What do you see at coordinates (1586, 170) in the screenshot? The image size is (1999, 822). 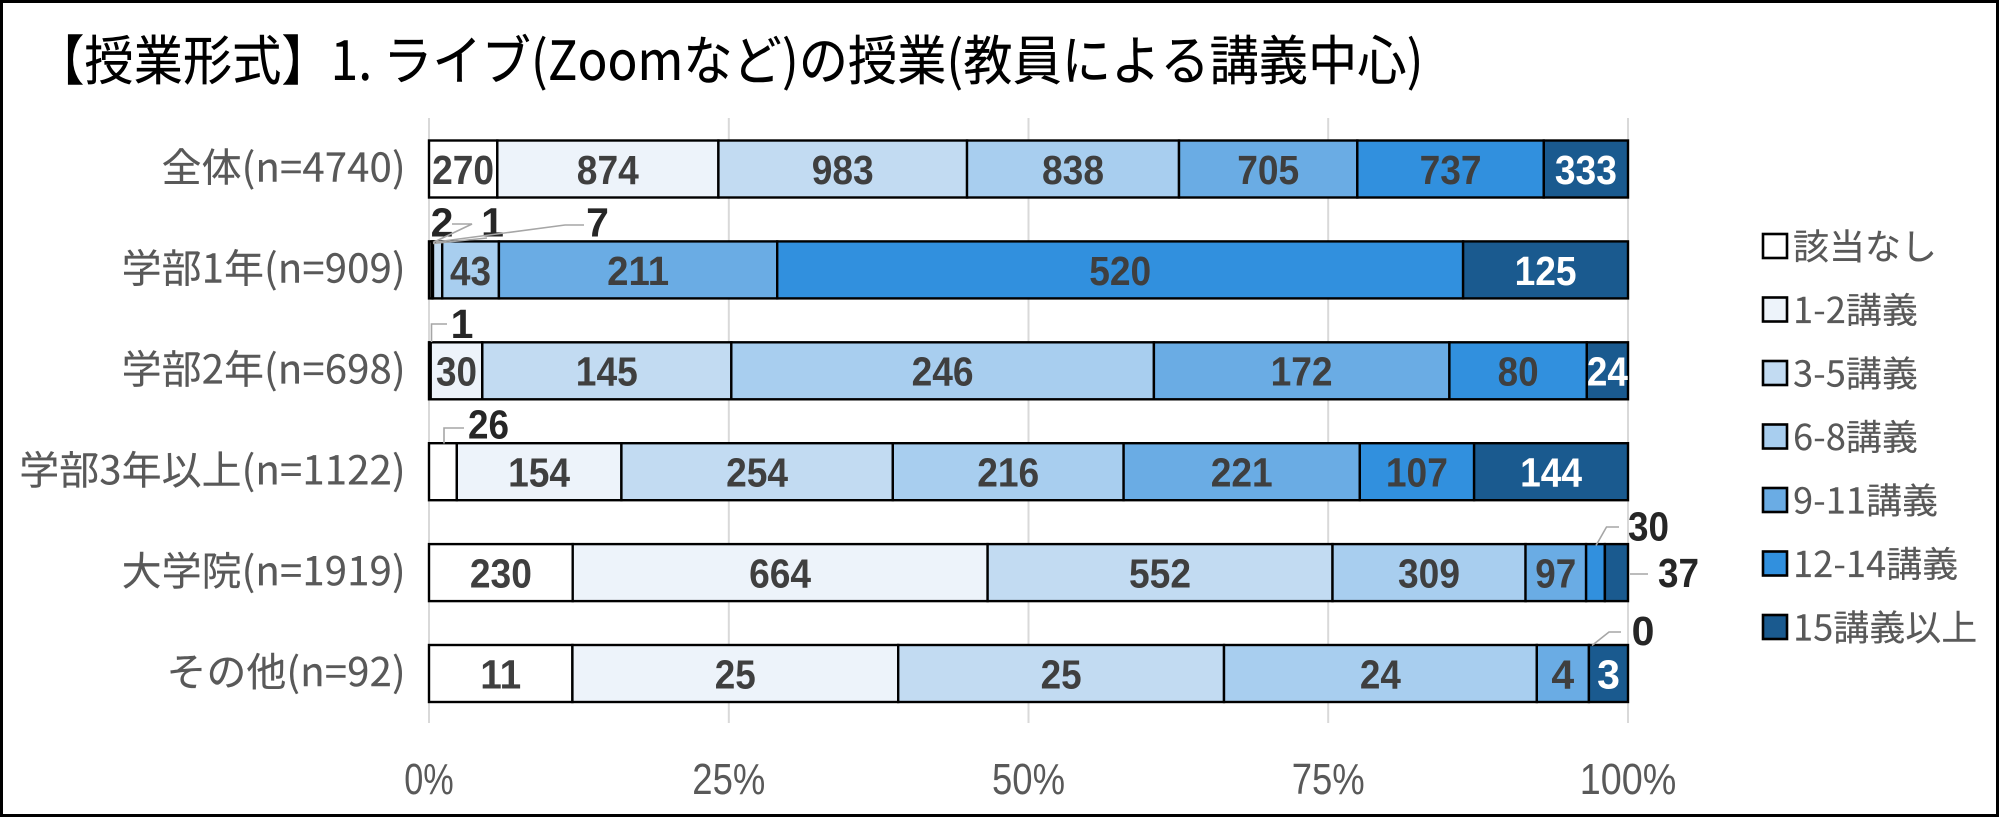 I see `svg-text: 333` at bounding box center [1586, 170].